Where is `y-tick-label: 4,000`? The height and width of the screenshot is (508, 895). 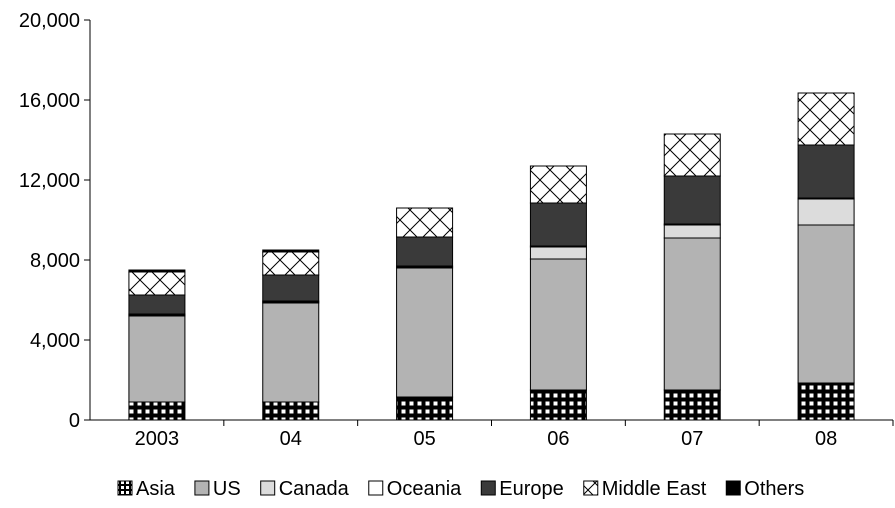
y-tick-label: 4,000 is located at coordinates (55, 341).